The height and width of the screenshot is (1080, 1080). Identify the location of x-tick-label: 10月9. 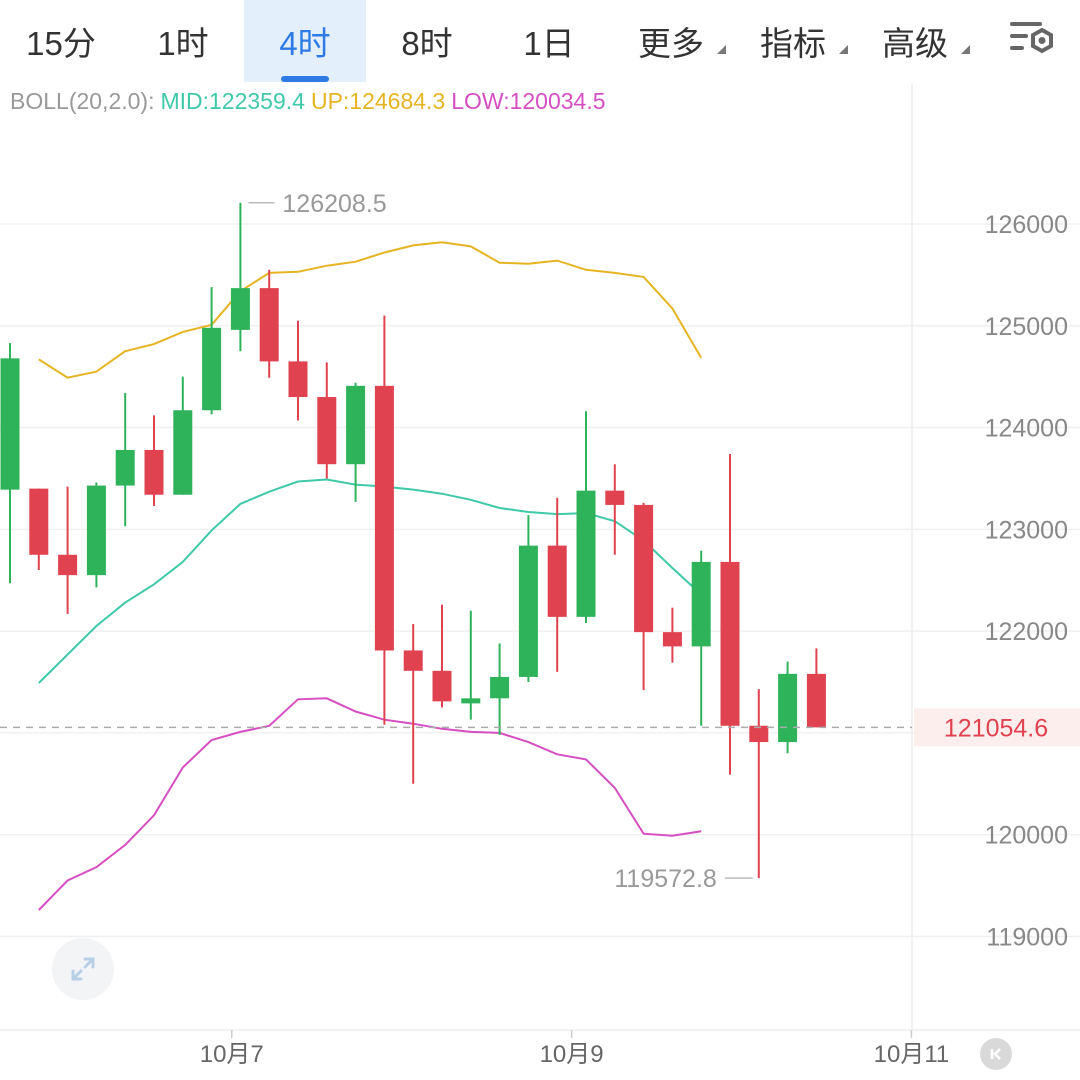
(572, 1054).